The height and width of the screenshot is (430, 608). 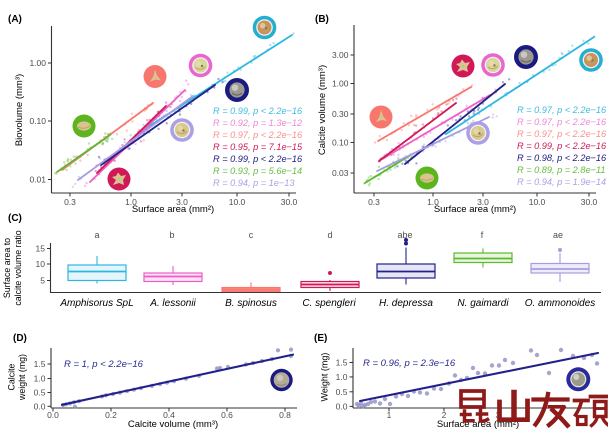 What do you see at coordinates (257, 123) in the screenshot?
I see `svg-text: R = 0.92, p = 1.3e−12` at bounding box center [257, 123].